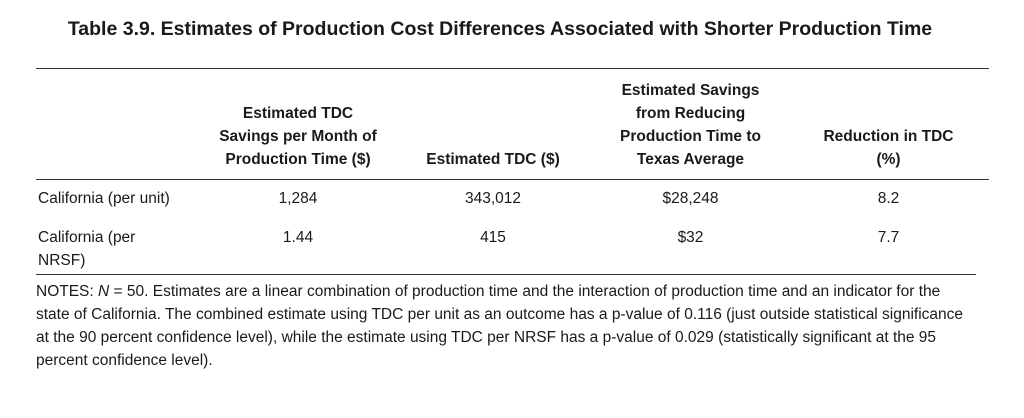  What do you see at coordinates (690, 237) in the screenshot?
I see `cell-savings-texas: $32` at bounding box center [690, 237].